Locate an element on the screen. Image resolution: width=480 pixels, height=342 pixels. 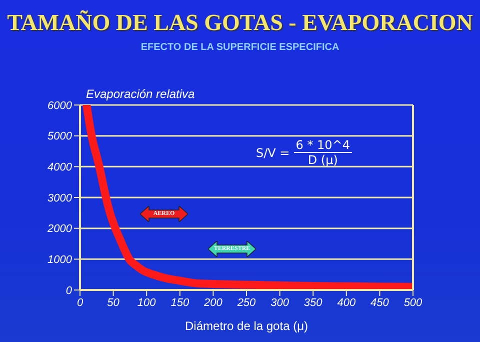
x-tick-label: 150 is located at coordinates (180, 302).